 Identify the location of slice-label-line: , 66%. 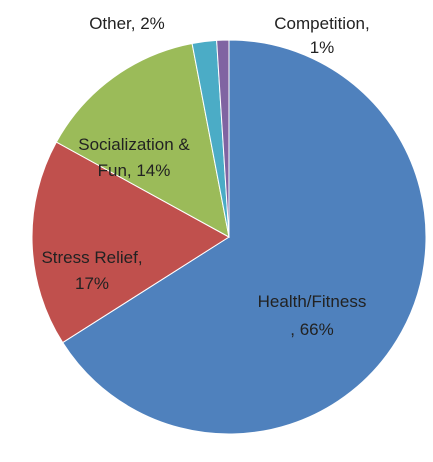
(311, 329).